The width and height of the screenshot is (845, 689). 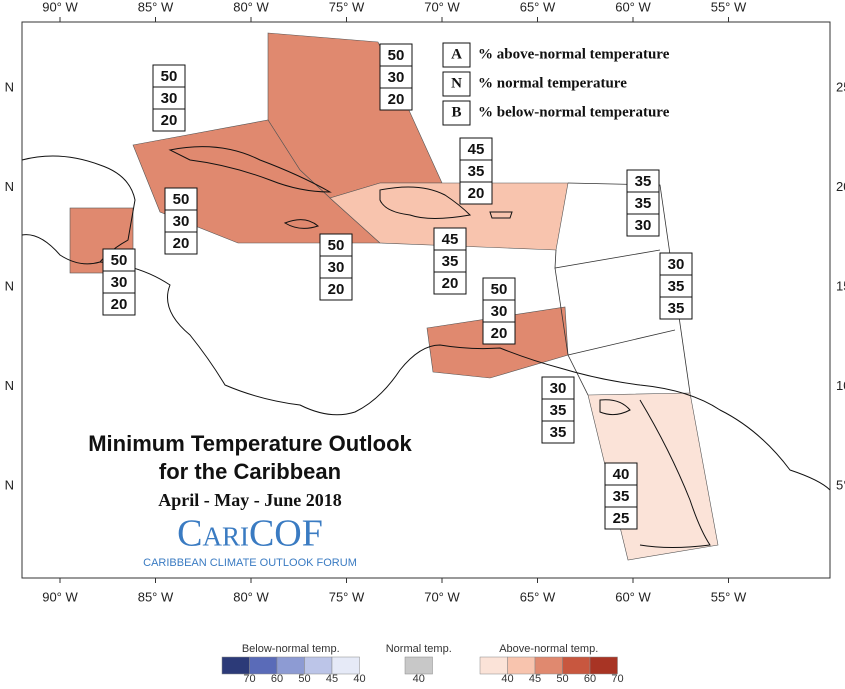 What do you see at coordinates (840, 186) in the screenshot?
I see `right-lat-label: 20` at bounding box center [840, 186].